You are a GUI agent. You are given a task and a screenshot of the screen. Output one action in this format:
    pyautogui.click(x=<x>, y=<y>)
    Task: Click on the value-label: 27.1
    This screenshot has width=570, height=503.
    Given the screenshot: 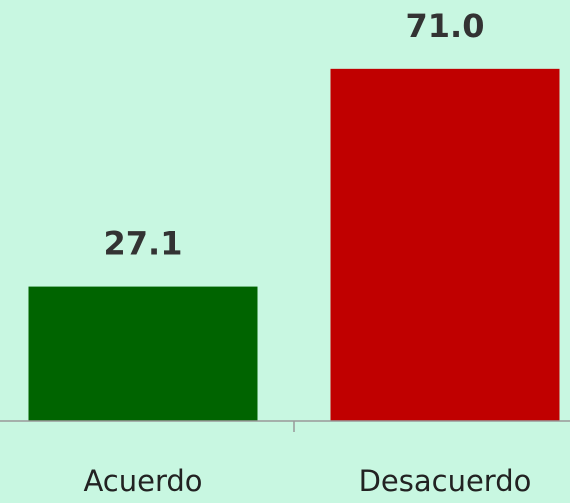 What is the action you would take?
    pyautogui.click(x=143, y=244)
    